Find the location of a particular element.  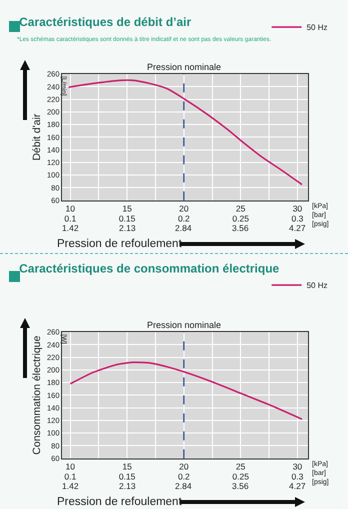

y-axis-title: Consommation électrique is located at coordinates (36, 395).